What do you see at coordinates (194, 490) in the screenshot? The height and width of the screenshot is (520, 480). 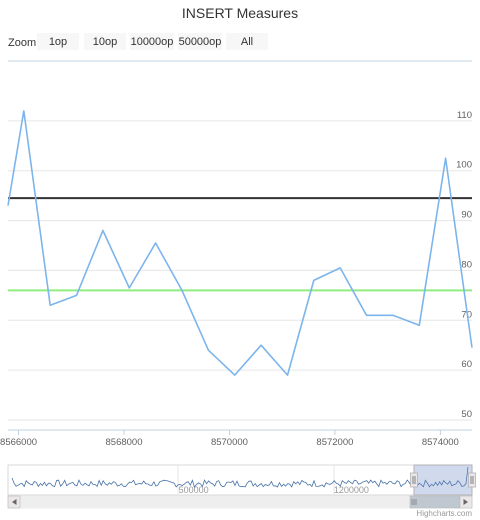 I see `navigator-label: 500000` at bounding box center [194, 490].